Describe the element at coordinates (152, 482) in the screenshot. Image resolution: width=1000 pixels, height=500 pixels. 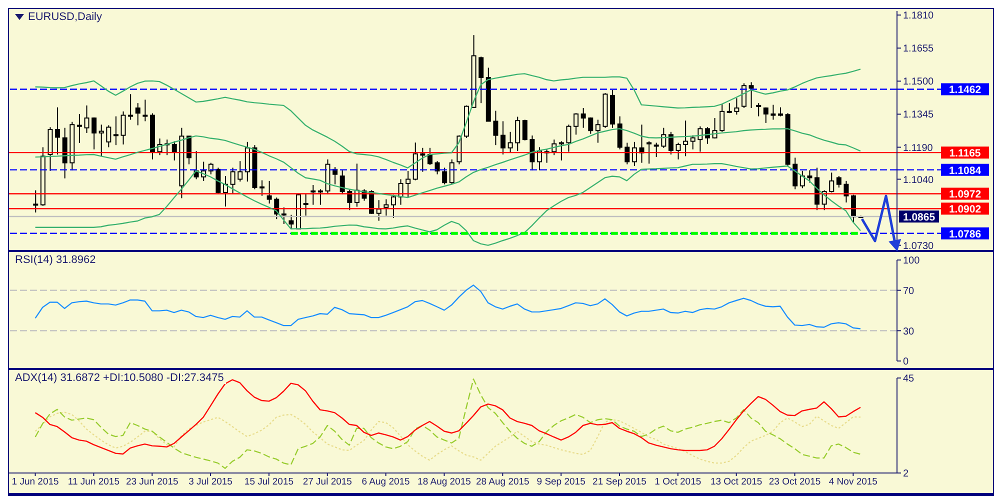
I see `x-tick-label: 23 Jun 2015` at that location.